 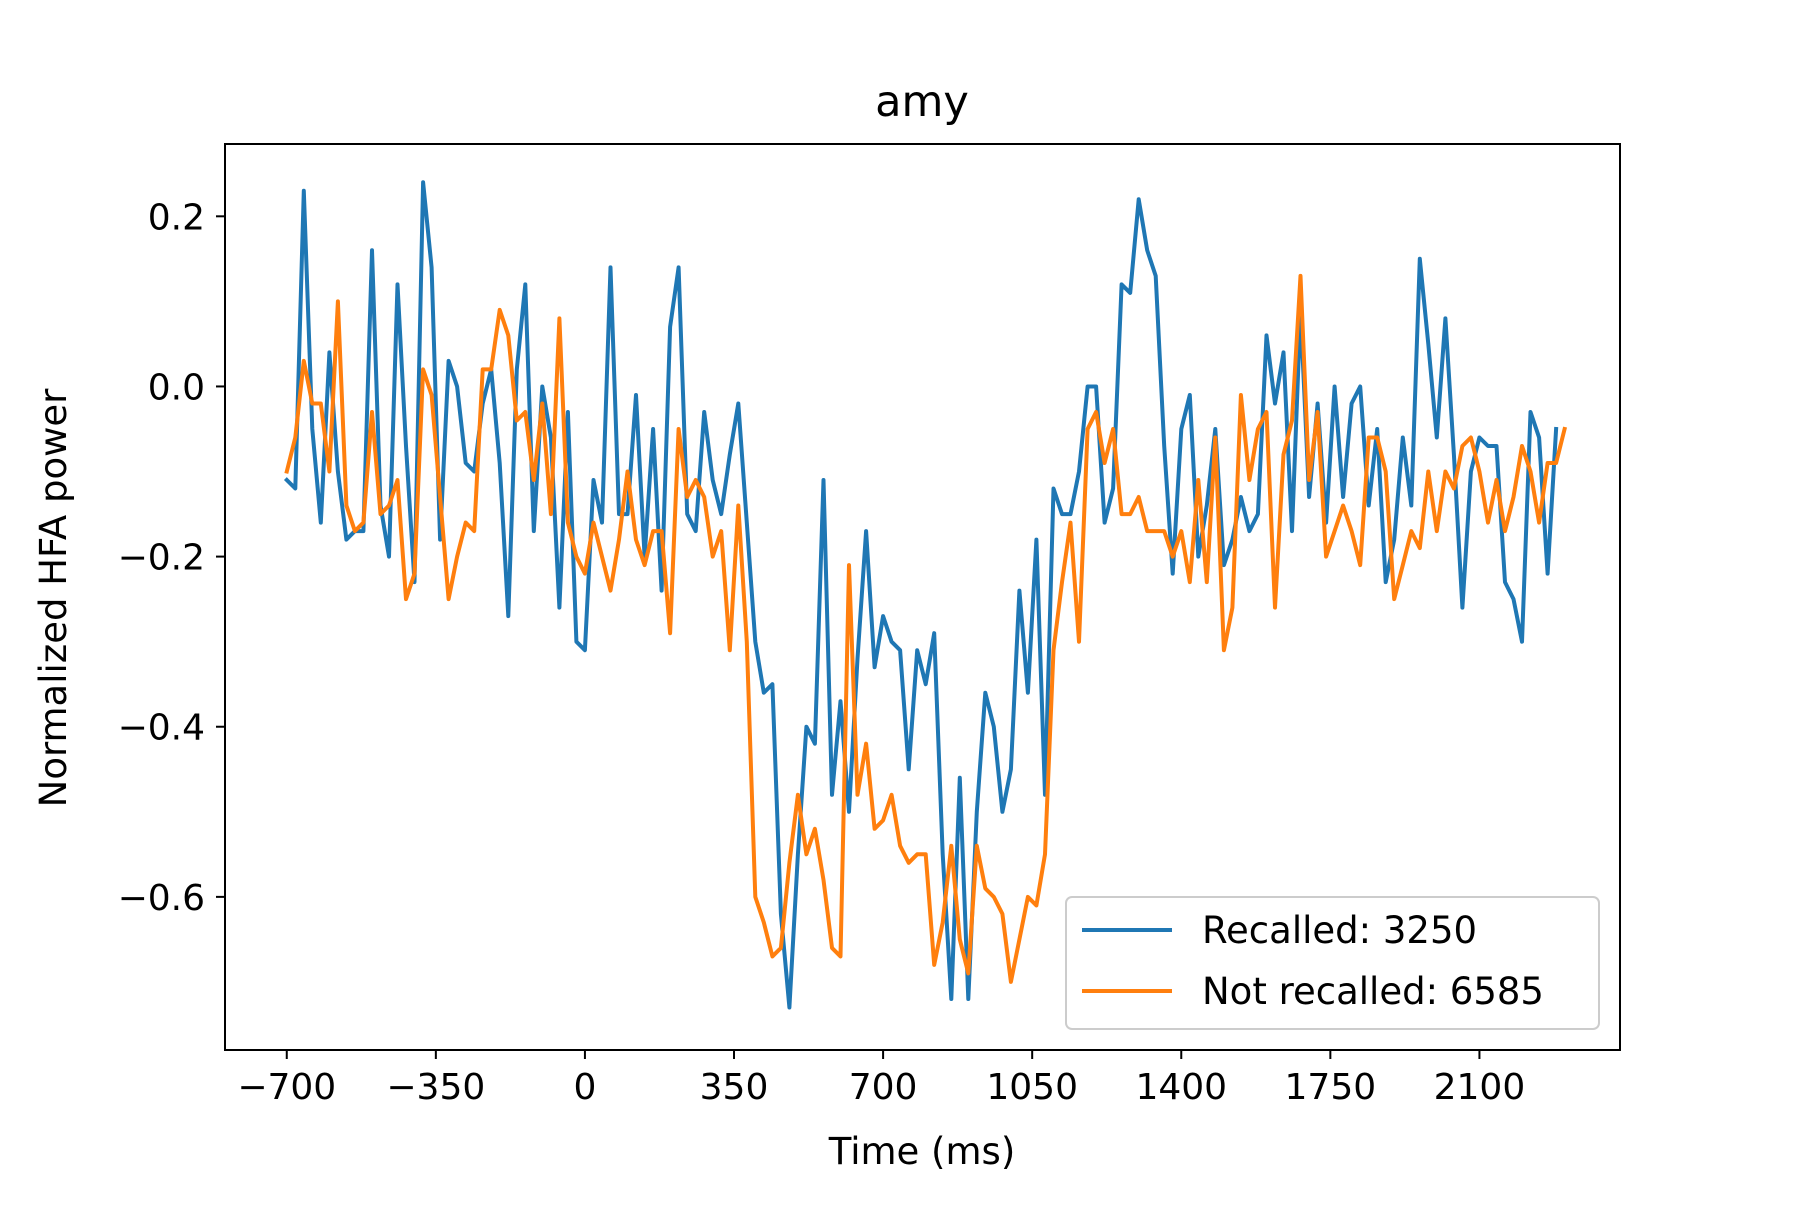 What do you see at coordinates (176, 387) in the screenshot?
I see `y-tick-label: 0.0` at bounding box center [176, 387].